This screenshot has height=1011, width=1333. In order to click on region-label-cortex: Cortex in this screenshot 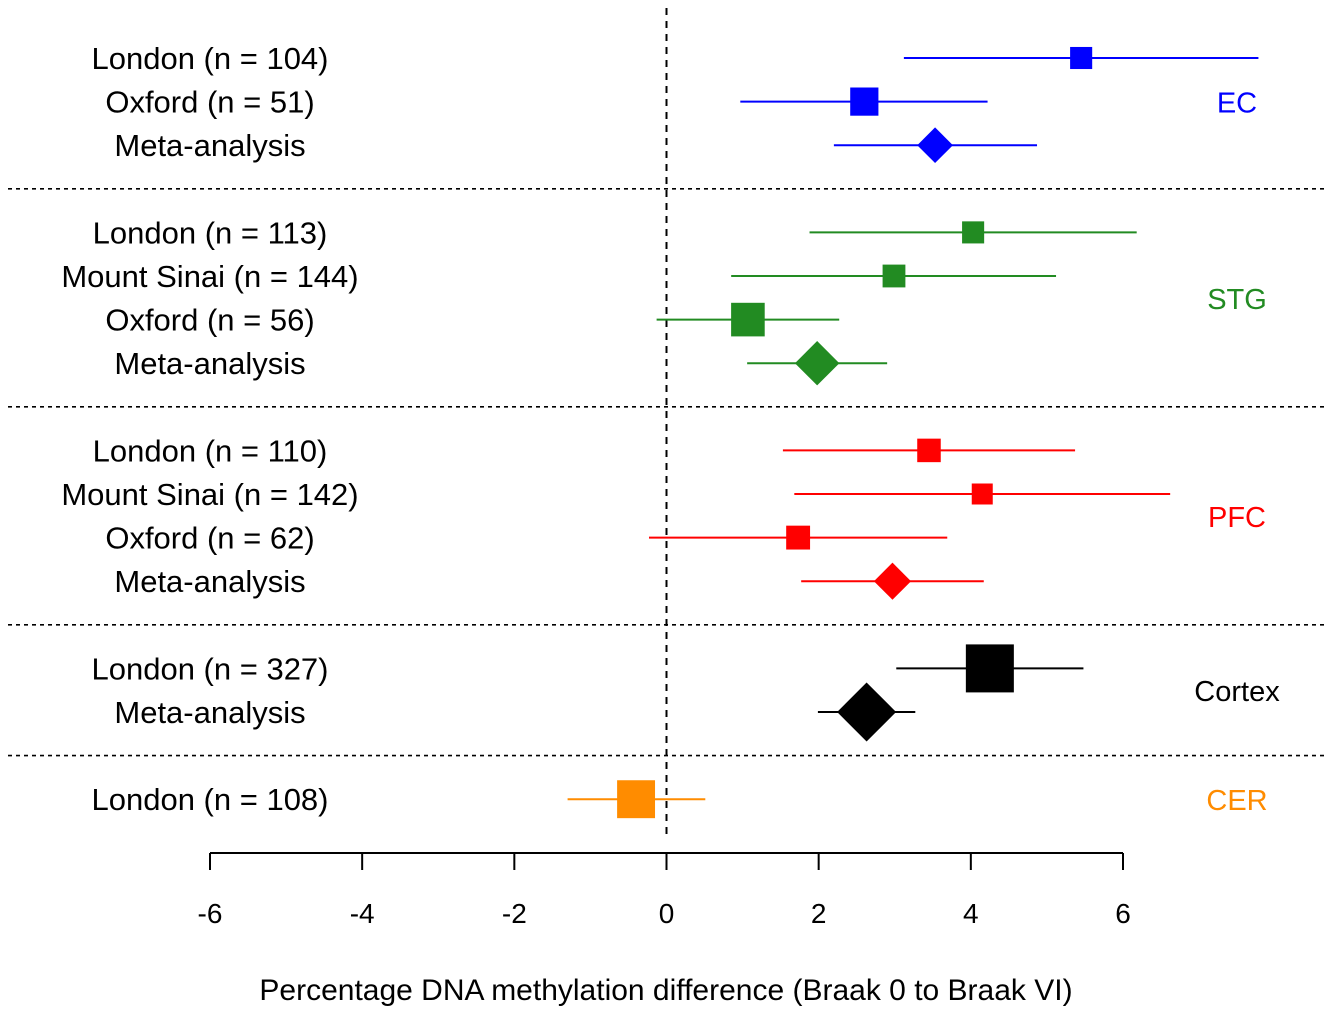, I will do `click(1237, 692)`.